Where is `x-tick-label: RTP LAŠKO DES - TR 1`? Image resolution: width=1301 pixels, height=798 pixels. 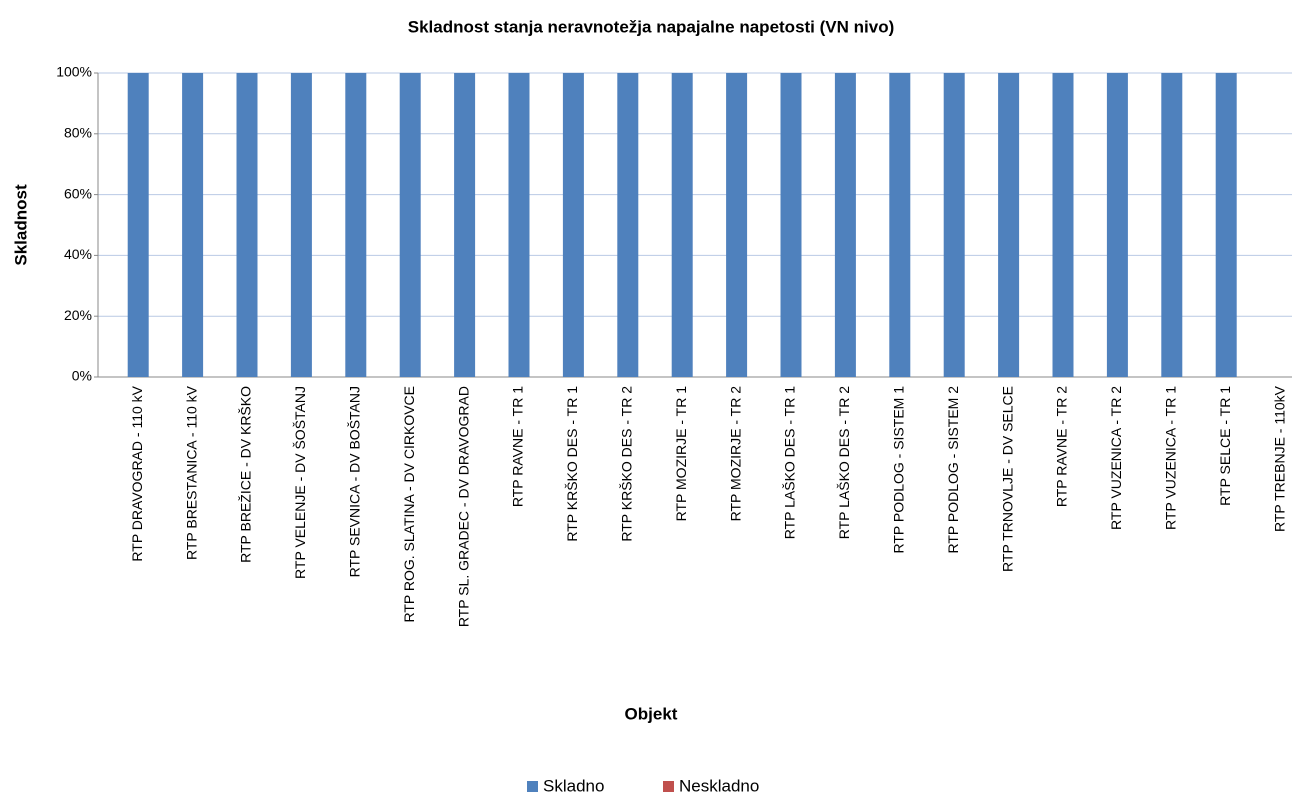
x-tick-label: RTP LAŠKO DES - TR 1 is located at coordinates (790, 462).